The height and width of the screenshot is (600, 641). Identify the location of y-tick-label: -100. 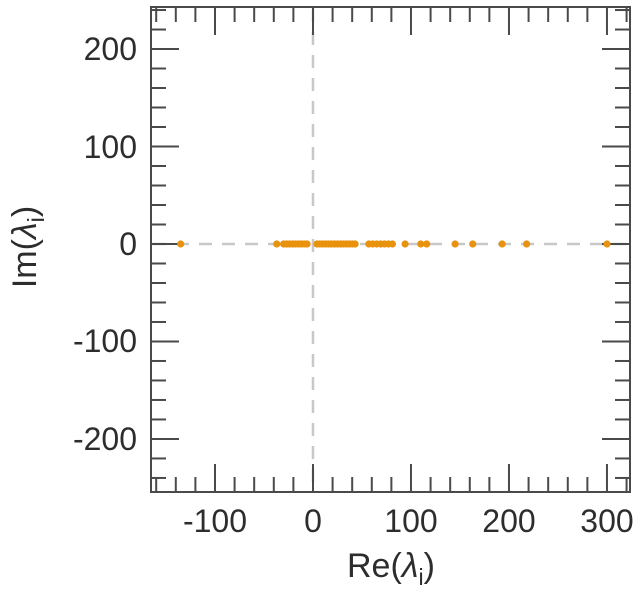
(104, 341).